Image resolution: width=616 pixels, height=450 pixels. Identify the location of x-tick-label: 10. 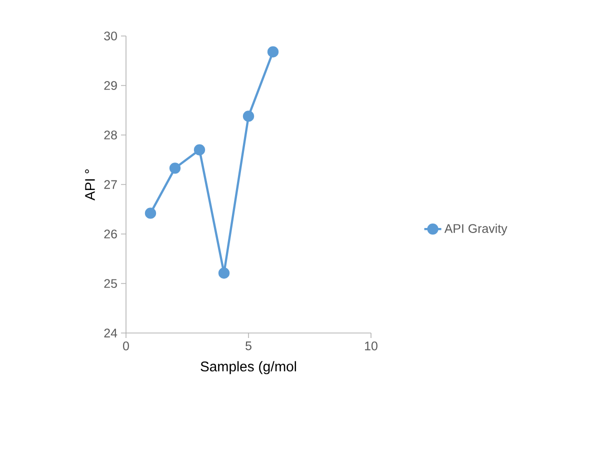
(371, 346).